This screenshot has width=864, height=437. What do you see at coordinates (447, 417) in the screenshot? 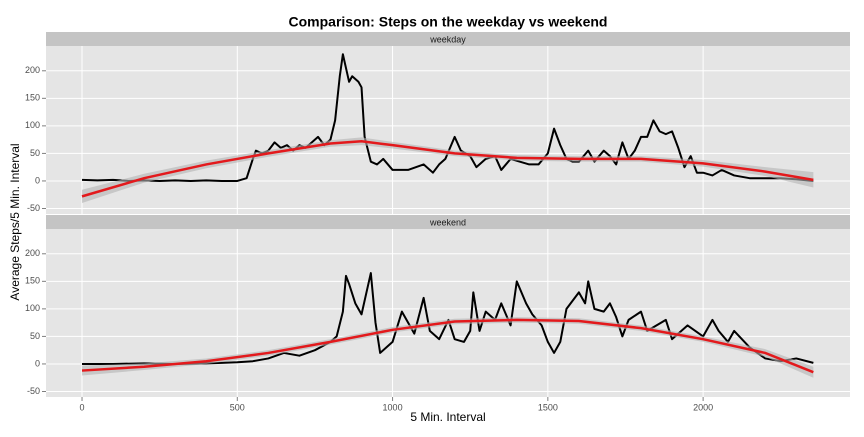
I see `x-axis-label: 5 Min. Interval` at bounding box center [447, 417].